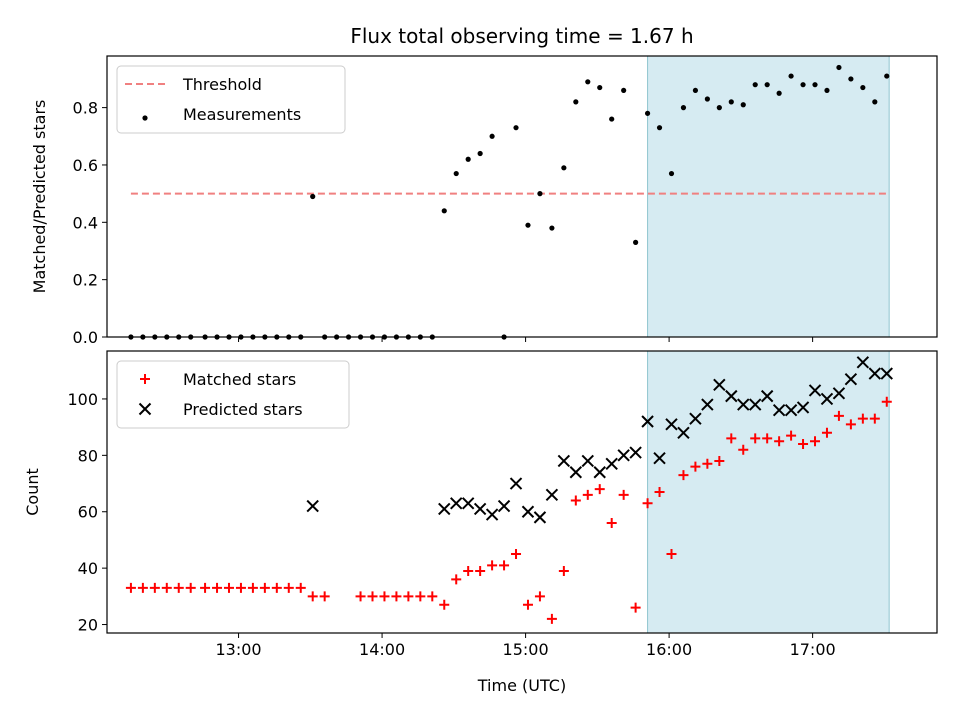  I want to click on top-y-axis-label: Matched/Predicted stars, so click(39, 197).